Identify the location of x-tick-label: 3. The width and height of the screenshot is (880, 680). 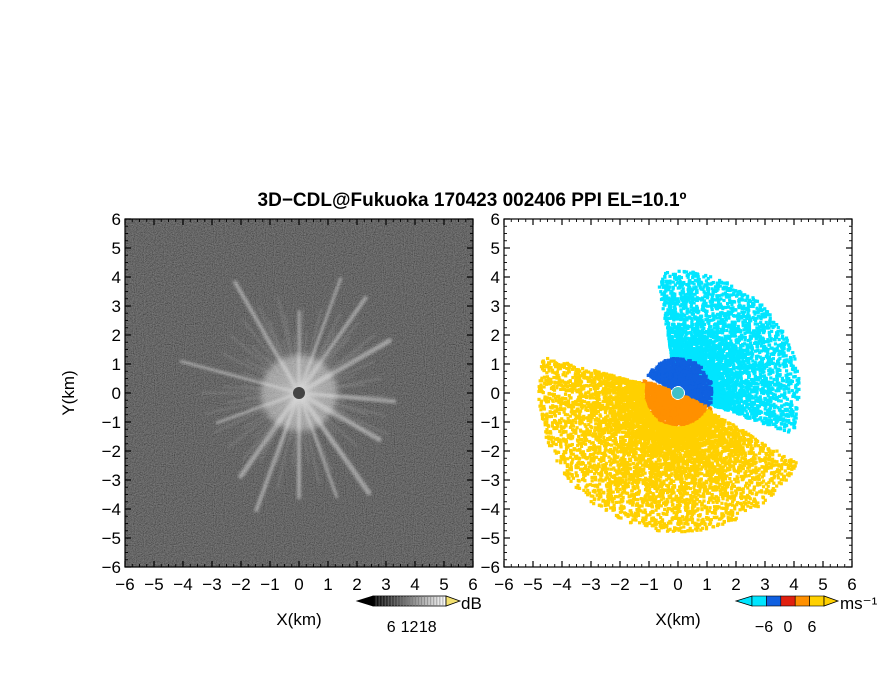
(385, 584).